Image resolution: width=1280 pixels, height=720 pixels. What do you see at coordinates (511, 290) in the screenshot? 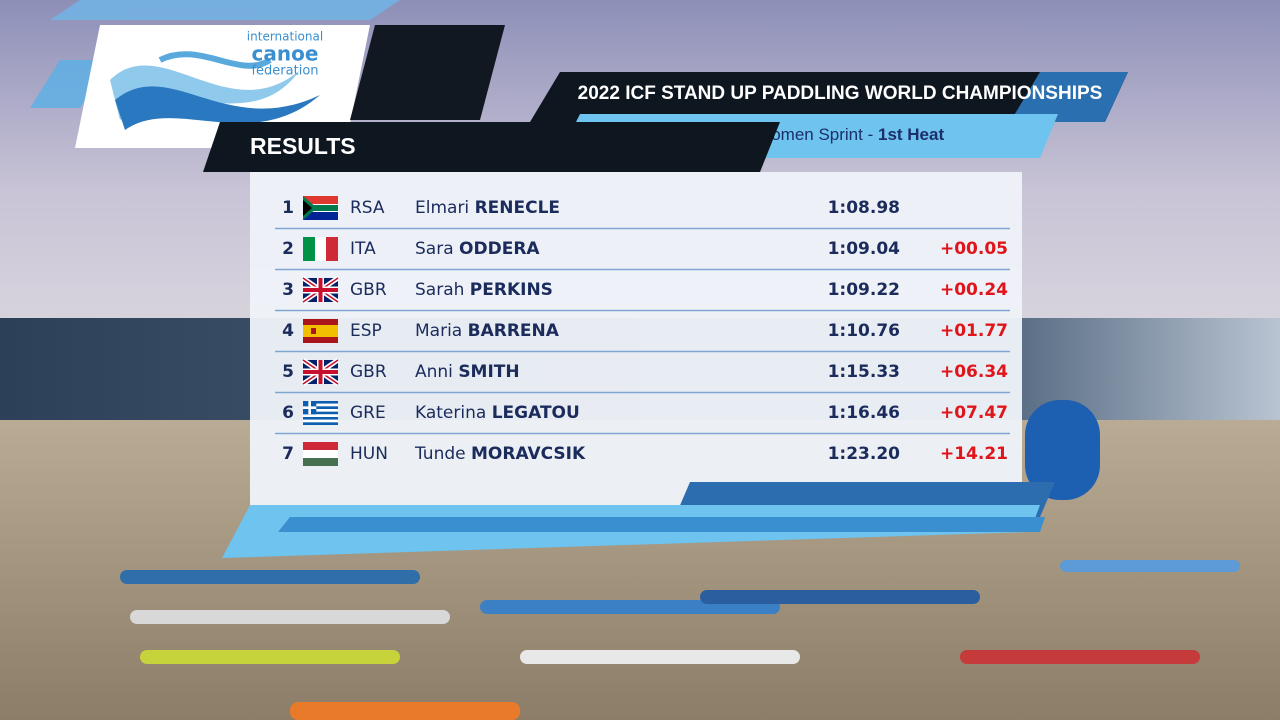
I see `last-name: PERKINS` at bounding box center [511, 290].